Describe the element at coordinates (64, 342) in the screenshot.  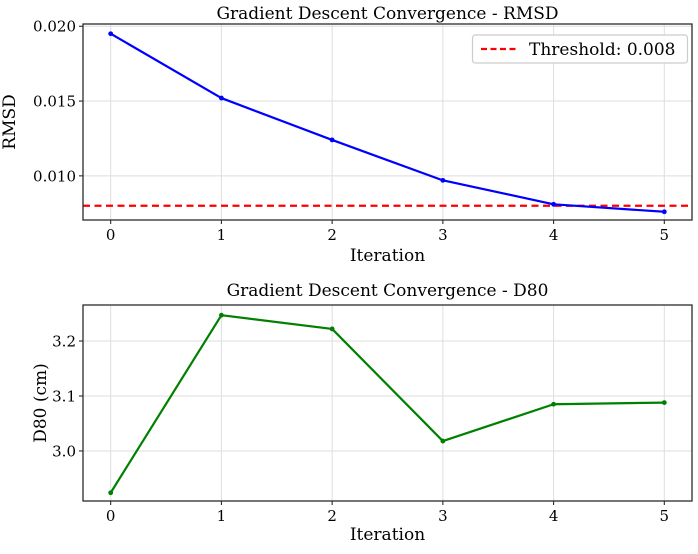
I see `y-tick-label: 3.2` at that location.